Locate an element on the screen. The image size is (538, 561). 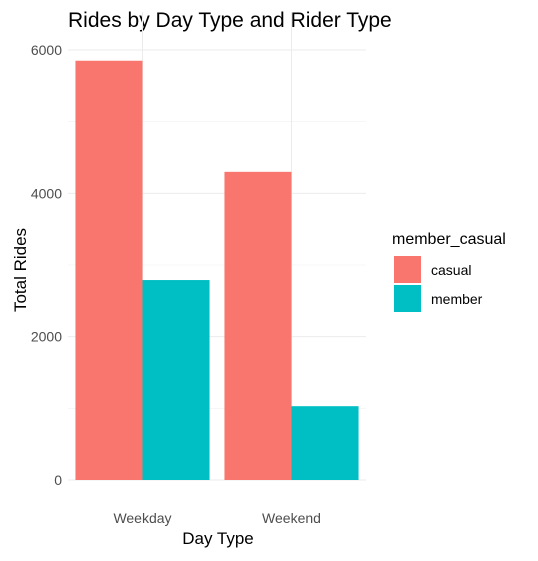
chart-title: Rides by Day Type and Rider Type is located at coordinates (230, 20).